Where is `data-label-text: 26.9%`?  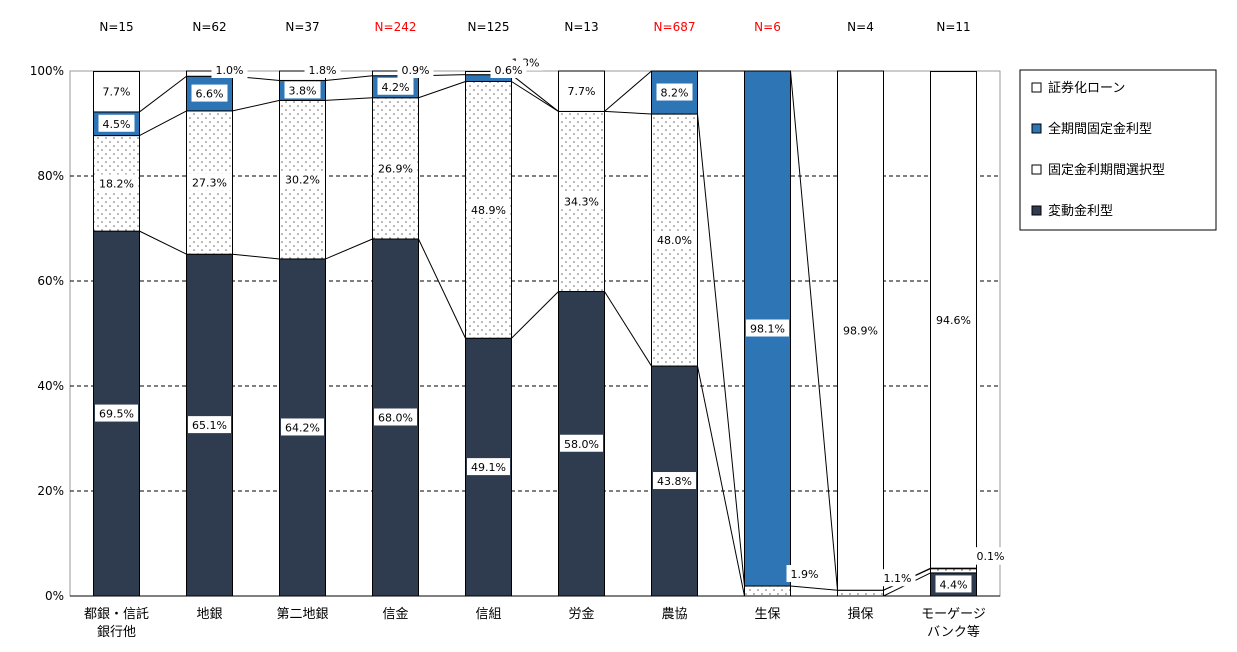 data-label-text: 26.9% is located at coordinates (395, 168).